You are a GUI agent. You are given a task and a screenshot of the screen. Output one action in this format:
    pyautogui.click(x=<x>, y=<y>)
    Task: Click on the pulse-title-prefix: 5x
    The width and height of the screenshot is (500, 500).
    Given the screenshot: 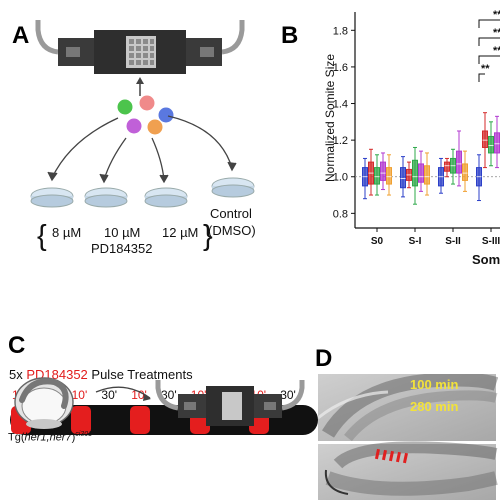 What is the action you would take?
    pyautogui.click(x=18, y=374)
    